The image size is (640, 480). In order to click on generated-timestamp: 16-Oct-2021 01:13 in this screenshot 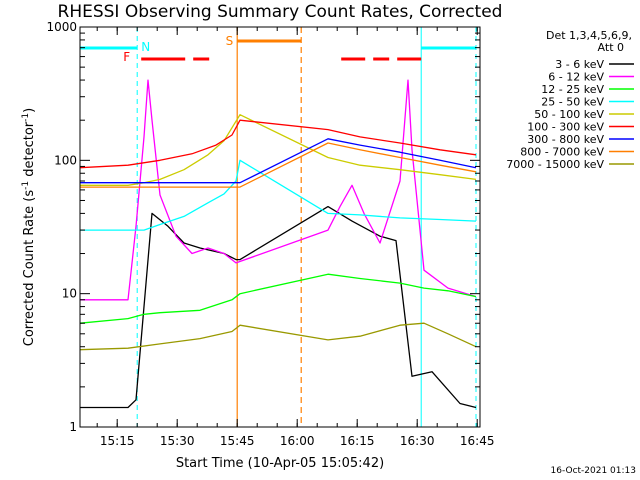, I will do `click(593, 471)`.